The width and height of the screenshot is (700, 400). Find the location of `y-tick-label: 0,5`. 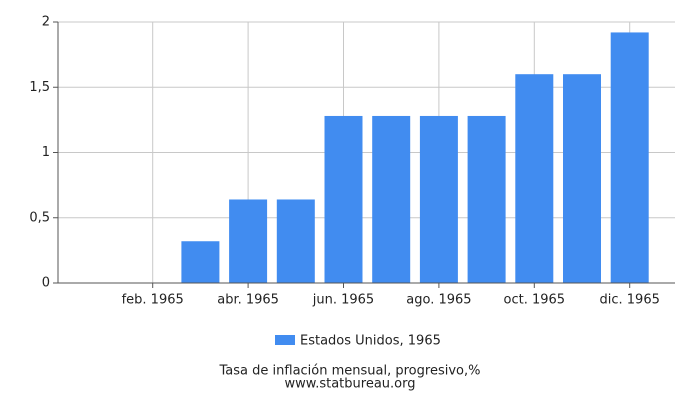

y-tick-label: 0,5 is located at coordinates (39, 217).